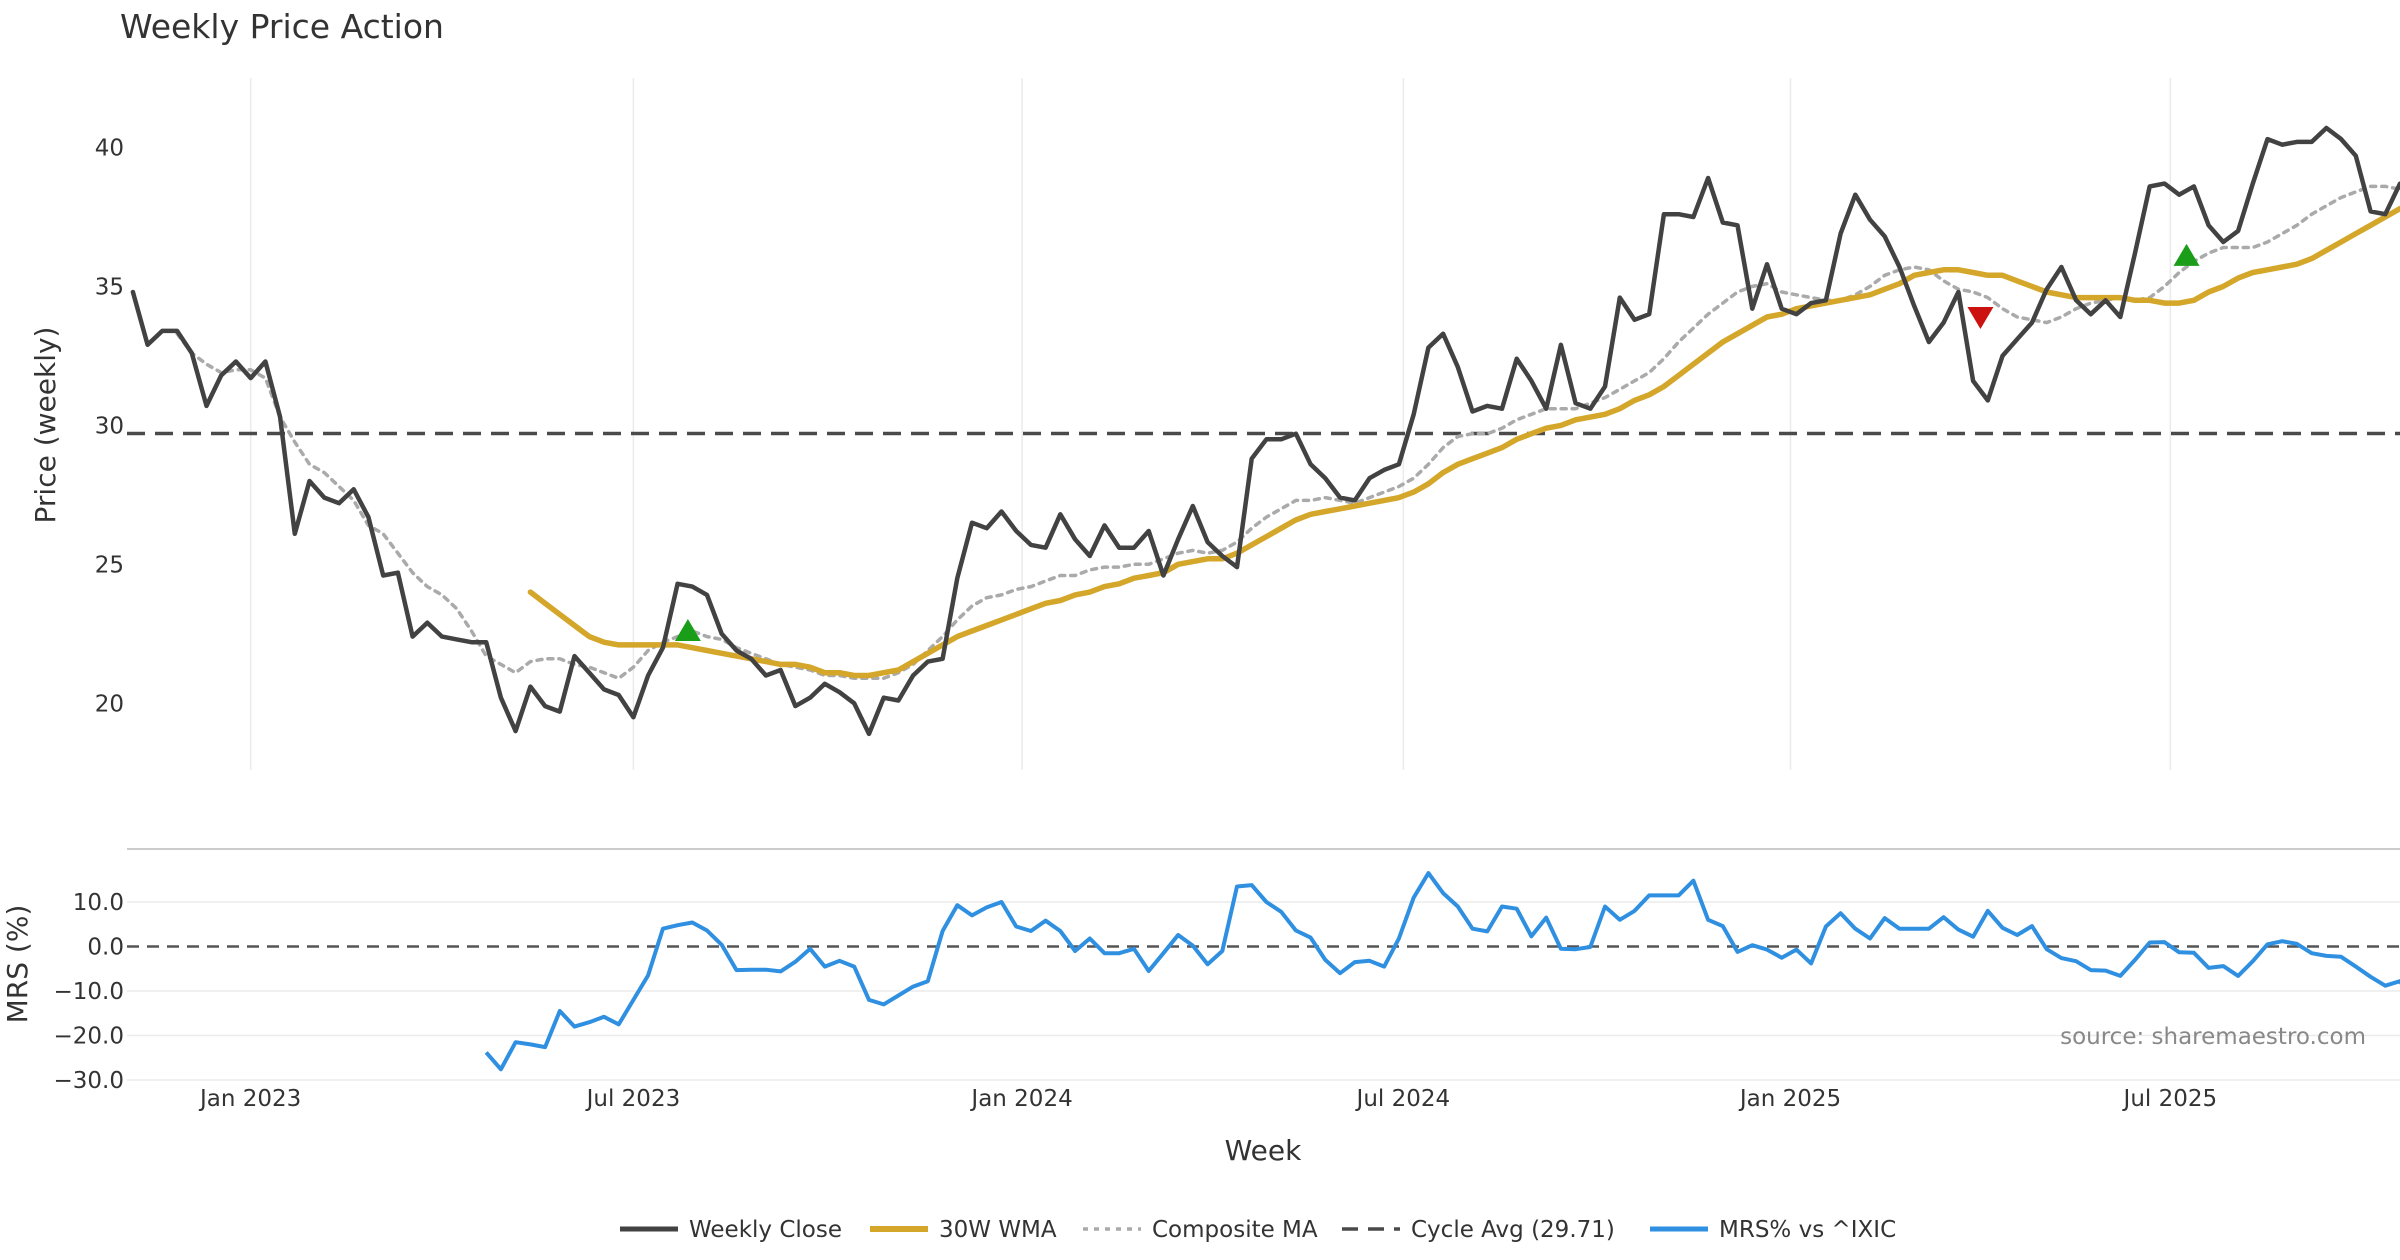 Image resolution: width=2400 pixels, height=1260 pixels. I want to click on mrs-y-tick-label: 10.0, so click(98, 903).